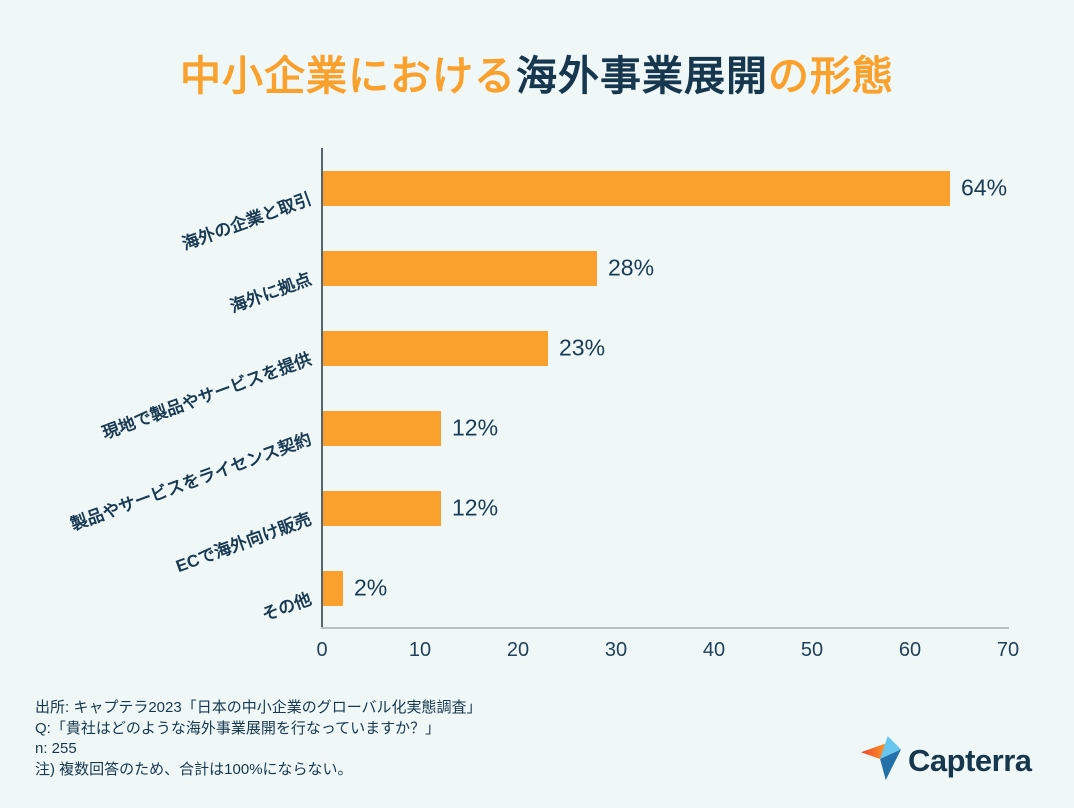 The width and height of the screenshot is (1074, 808). I want to click on bar-value-label: 64%, so click(984, 187).